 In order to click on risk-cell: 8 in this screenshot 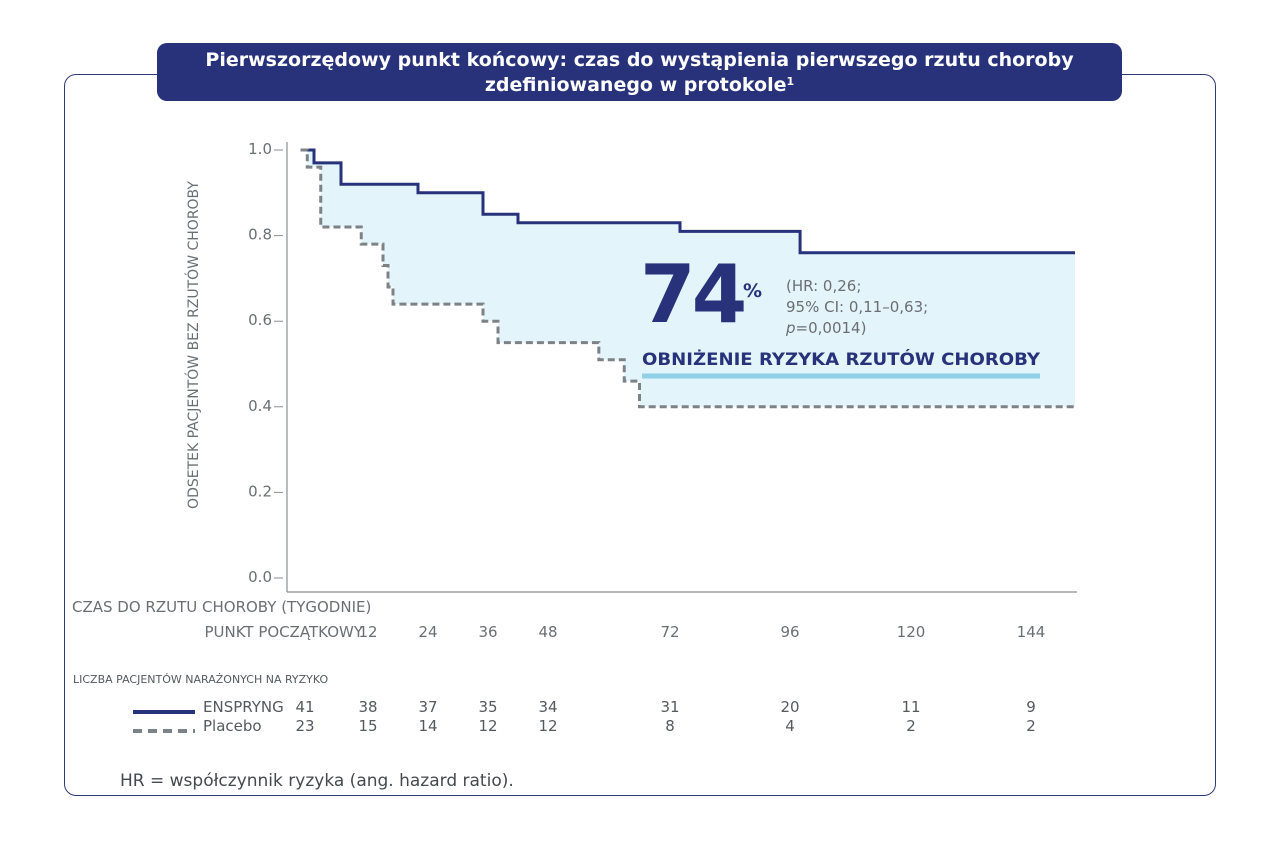, I will do `click(670, 726)`.